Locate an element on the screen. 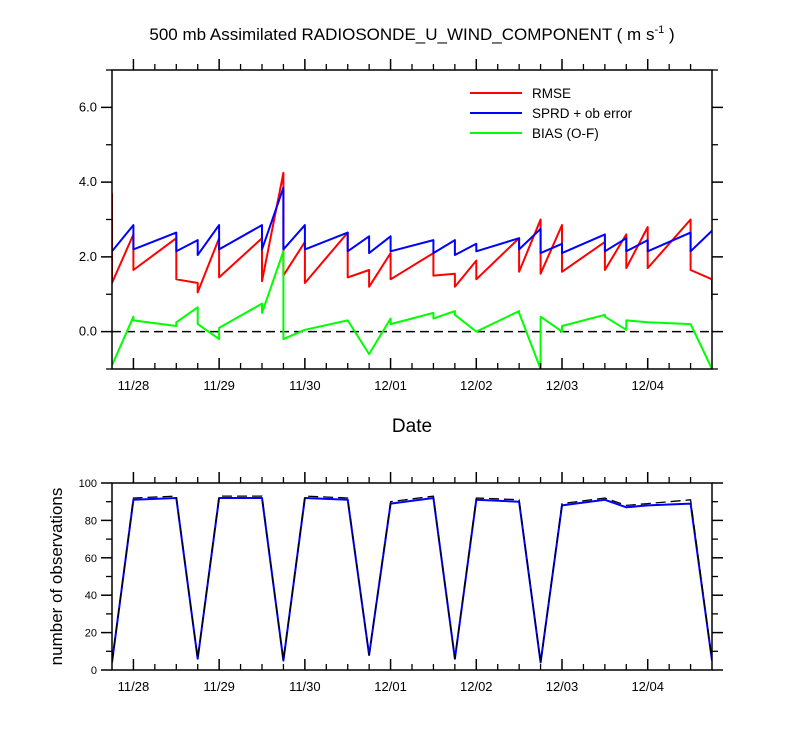 The height and width of the screenshot is (750, 800). legend-label: BIAS (O-F) is located at coordinates (565, 133).